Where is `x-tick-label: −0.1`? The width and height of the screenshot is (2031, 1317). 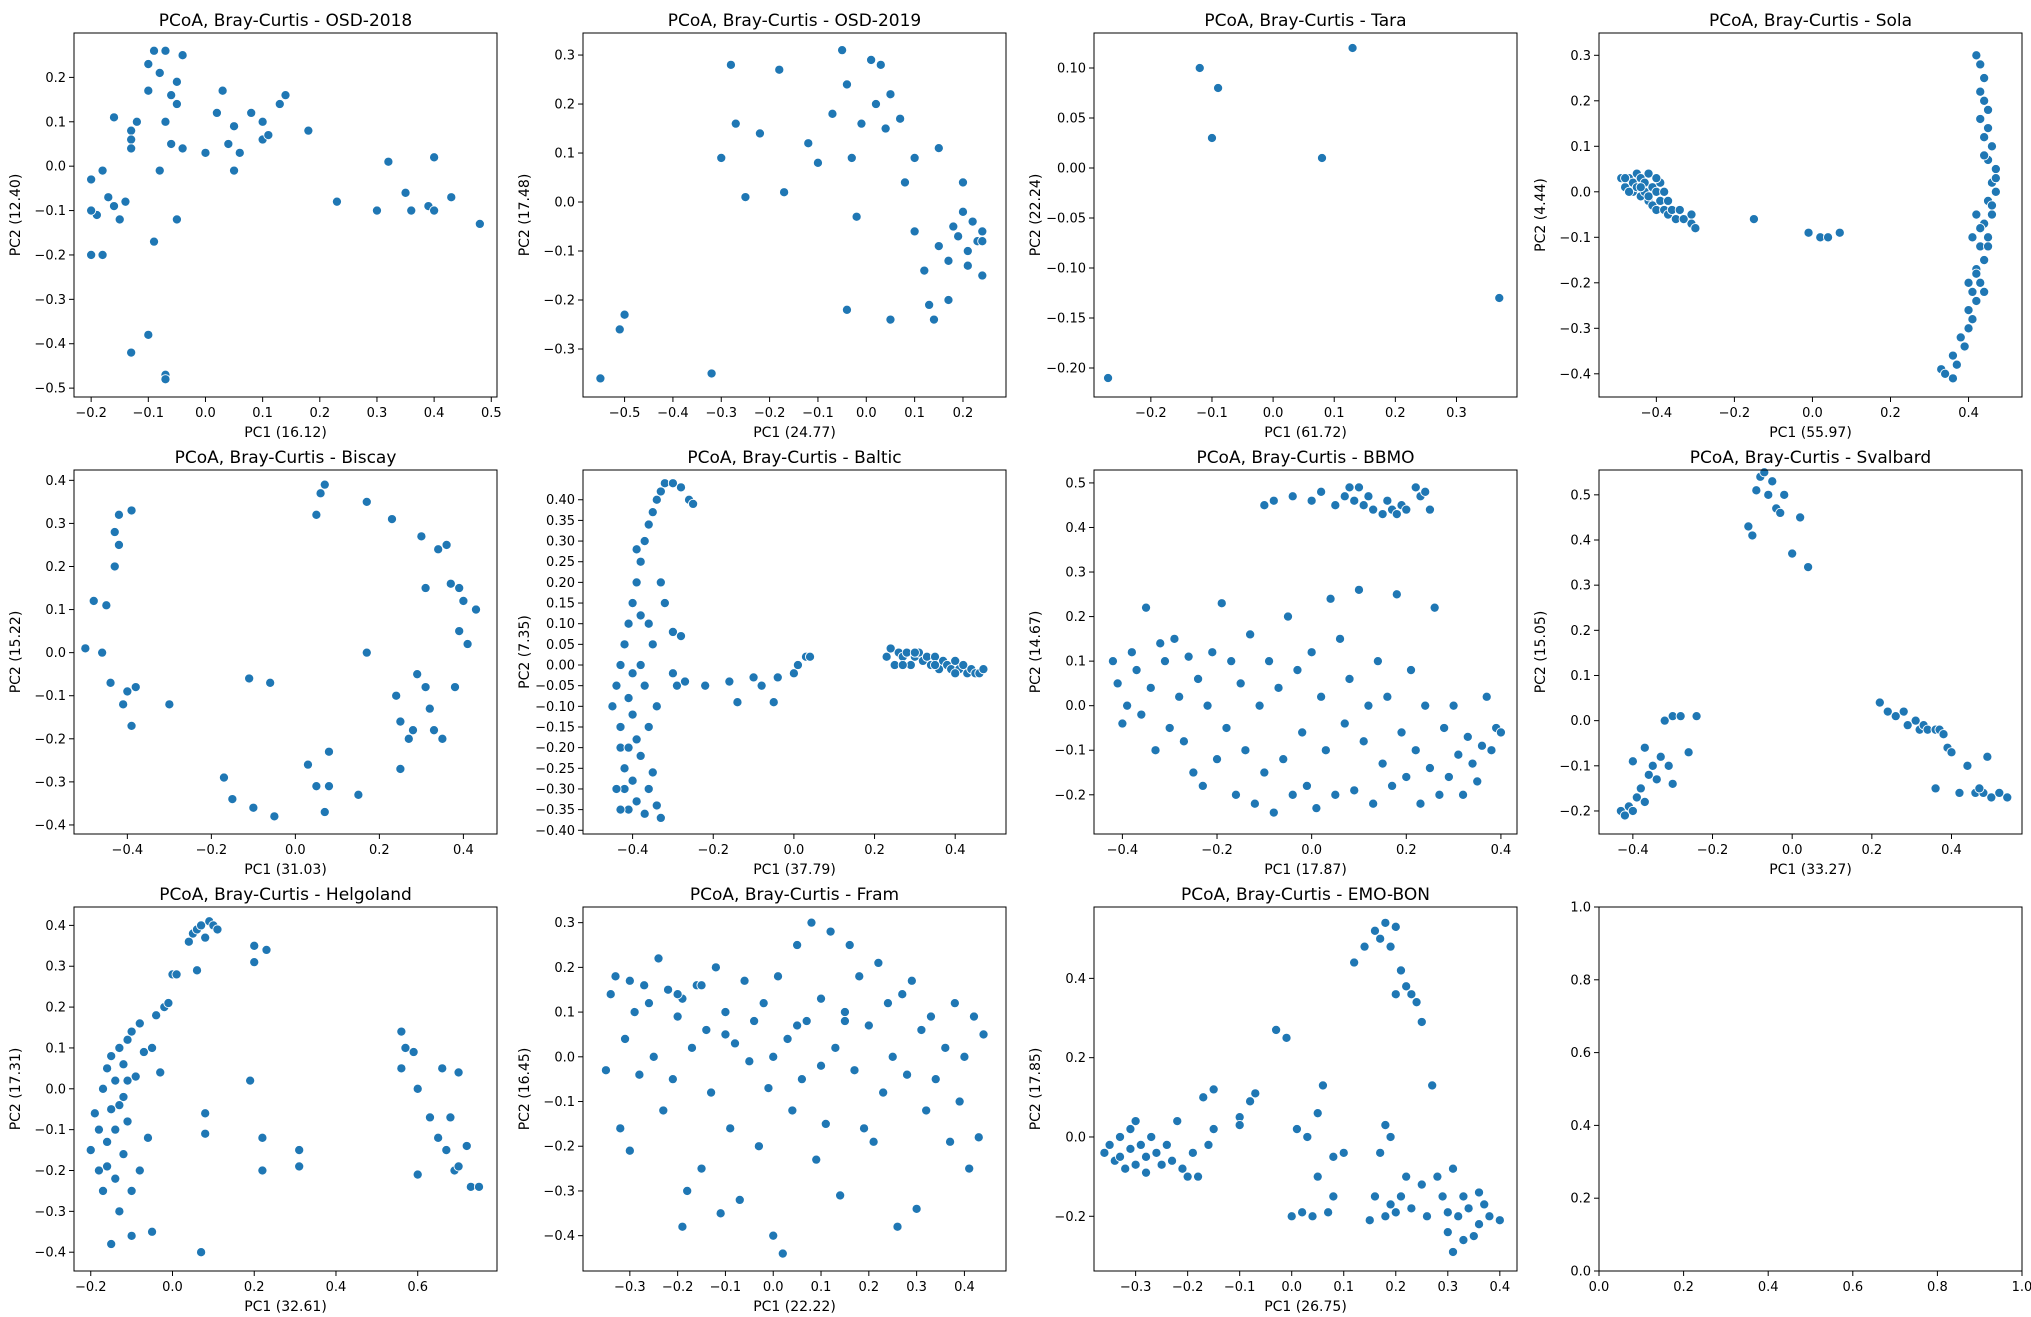
x-tick-label: −0.1 is located at coordinates (149, 413).